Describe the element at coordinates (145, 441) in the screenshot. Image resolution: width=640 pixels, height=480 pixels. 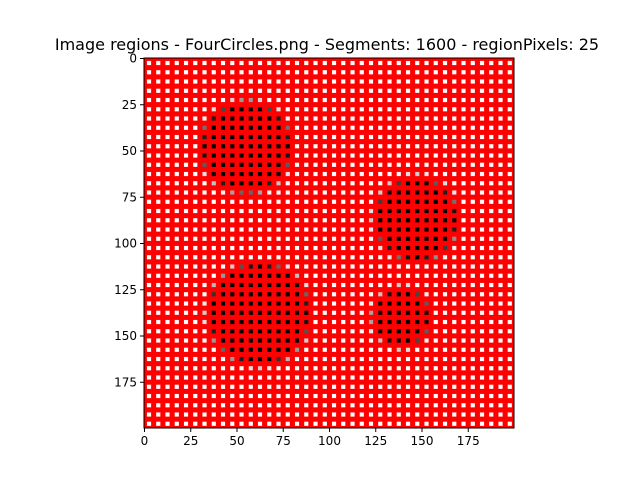
I see `x-tick-label: 0` at that location.